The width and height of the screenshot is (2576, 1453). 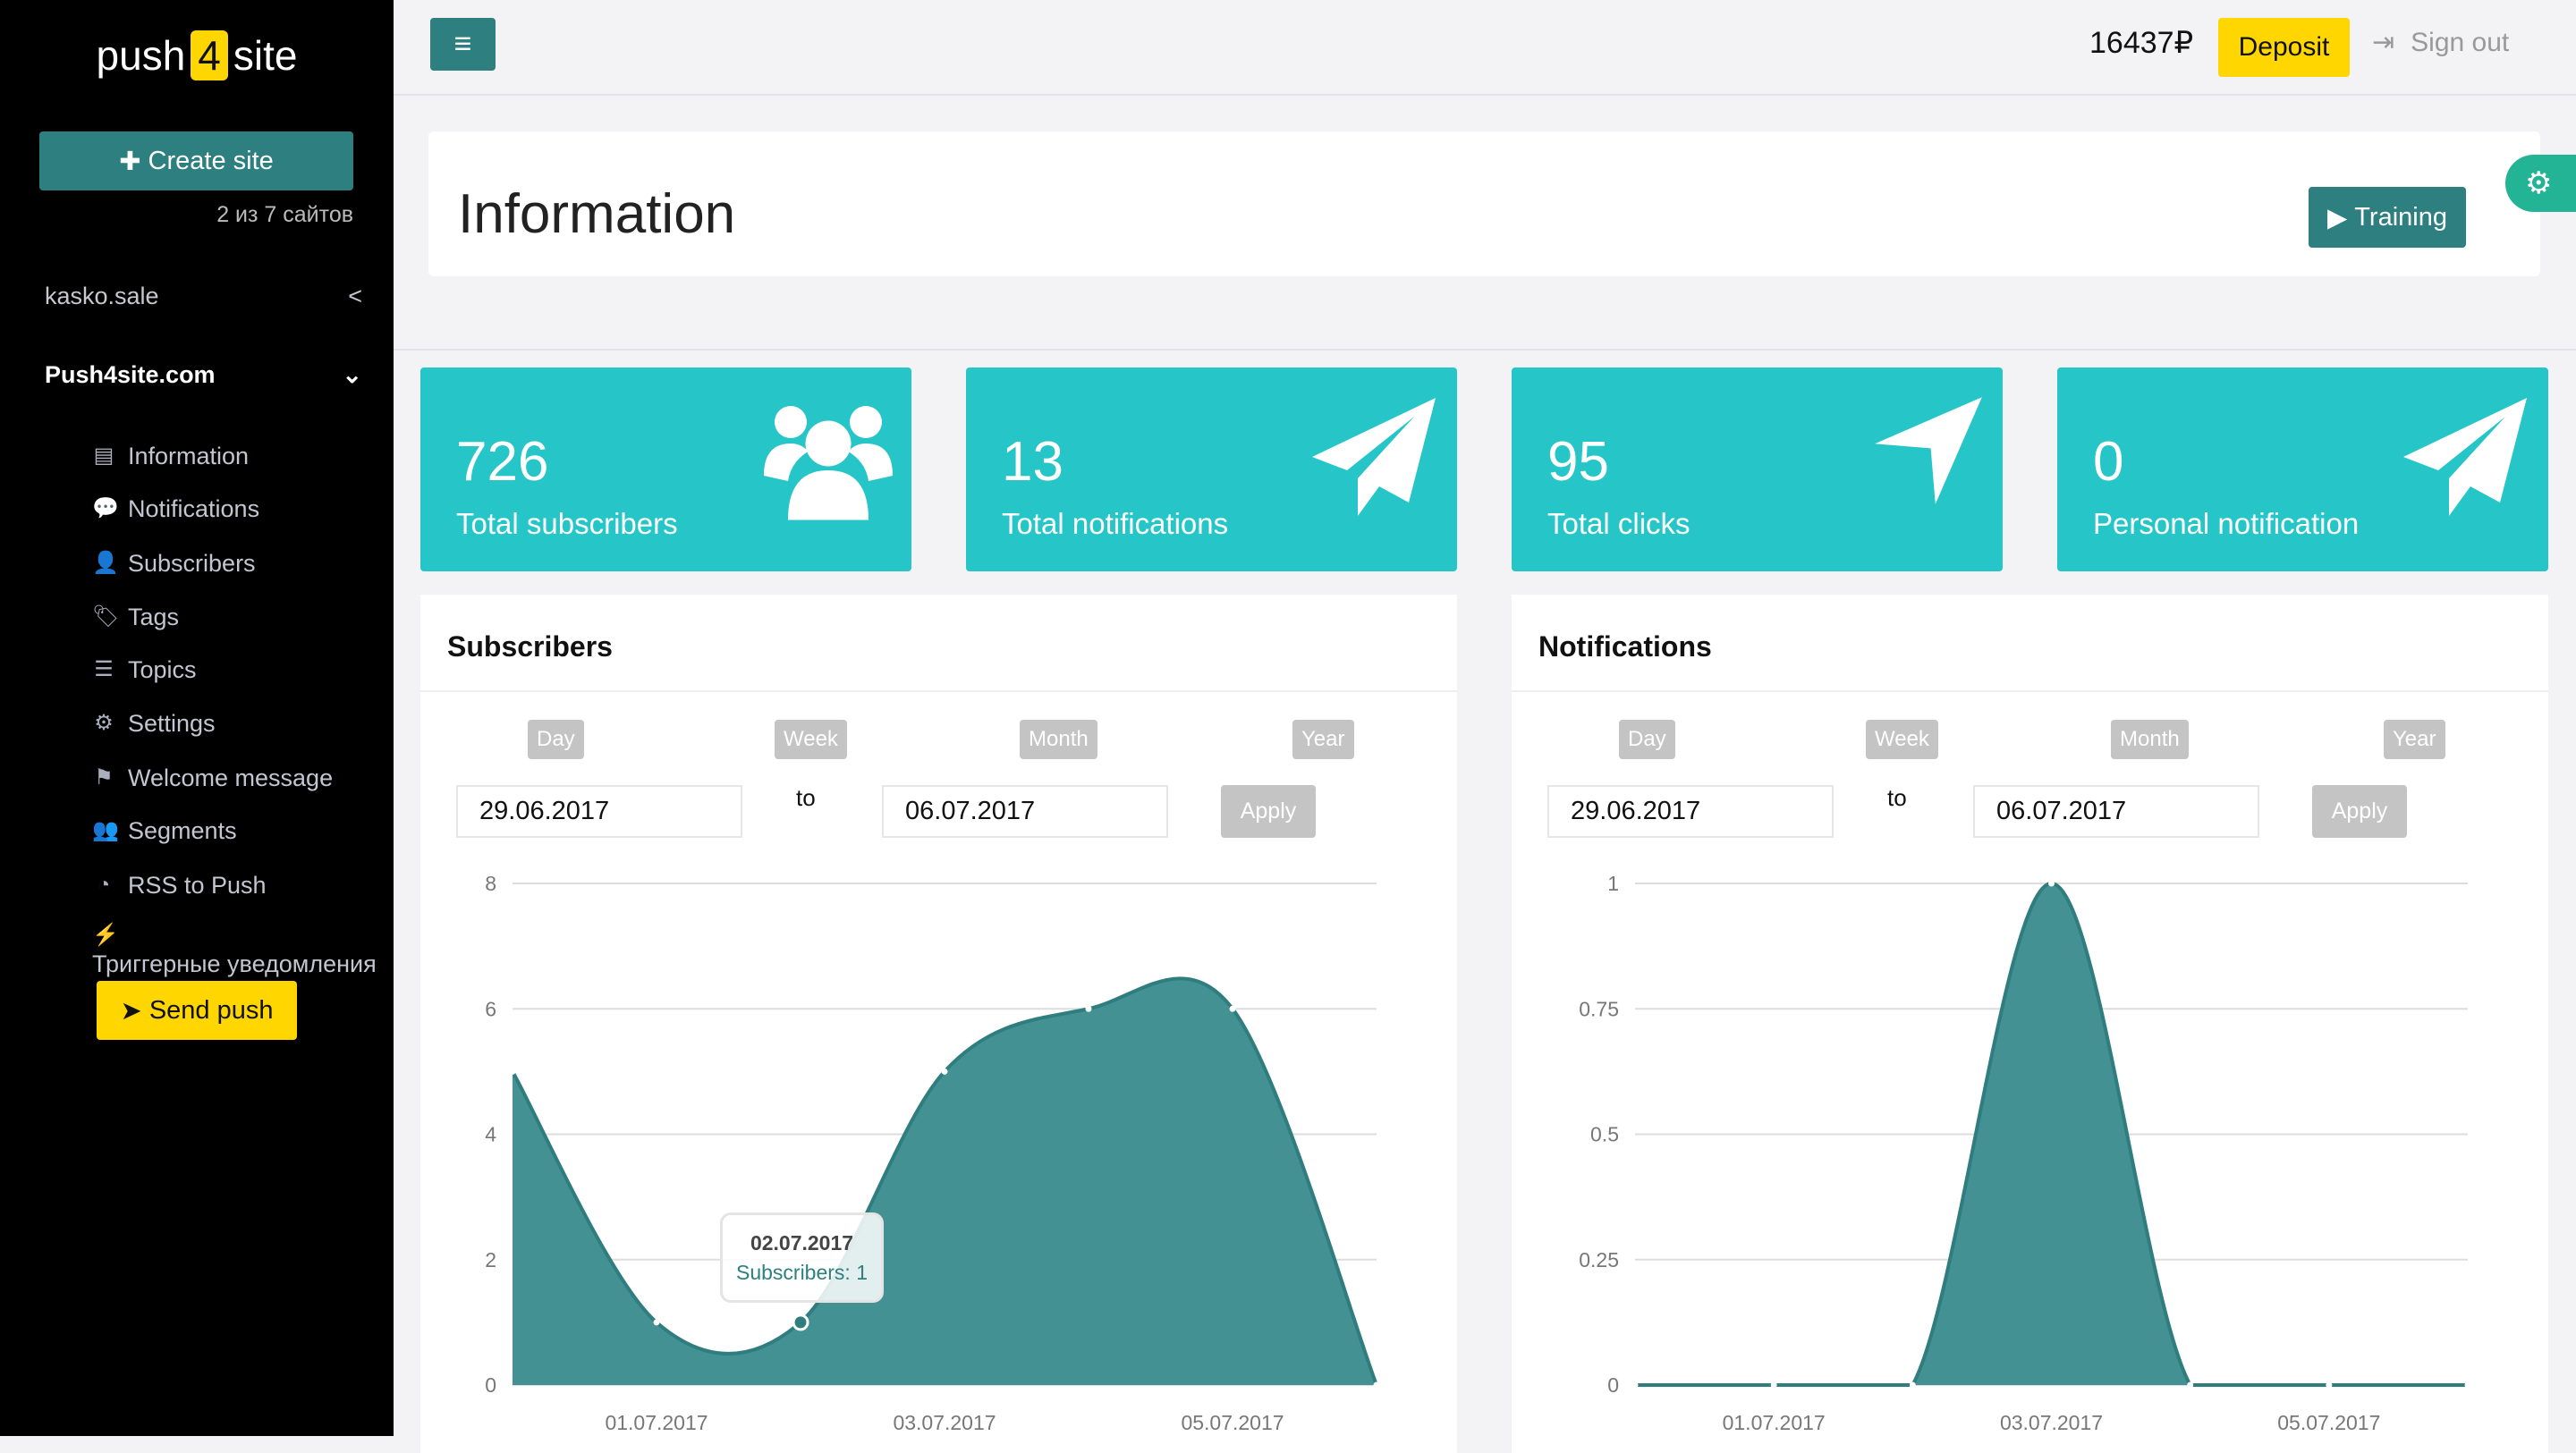 What do you see at coordinates (1599, 1259) in the screenshot?
I see `y-tick-label: 0.25` at bounding box center [1599, 1259].